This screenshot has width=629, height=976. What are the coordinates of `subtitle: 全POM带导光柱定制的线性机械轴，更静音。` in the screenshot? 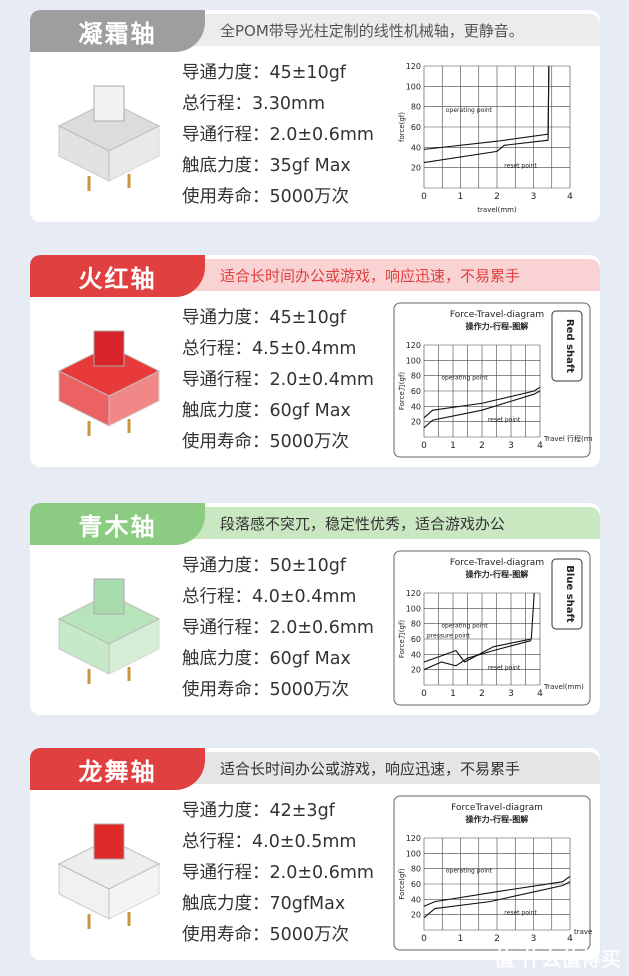 It's located at (372, 30).